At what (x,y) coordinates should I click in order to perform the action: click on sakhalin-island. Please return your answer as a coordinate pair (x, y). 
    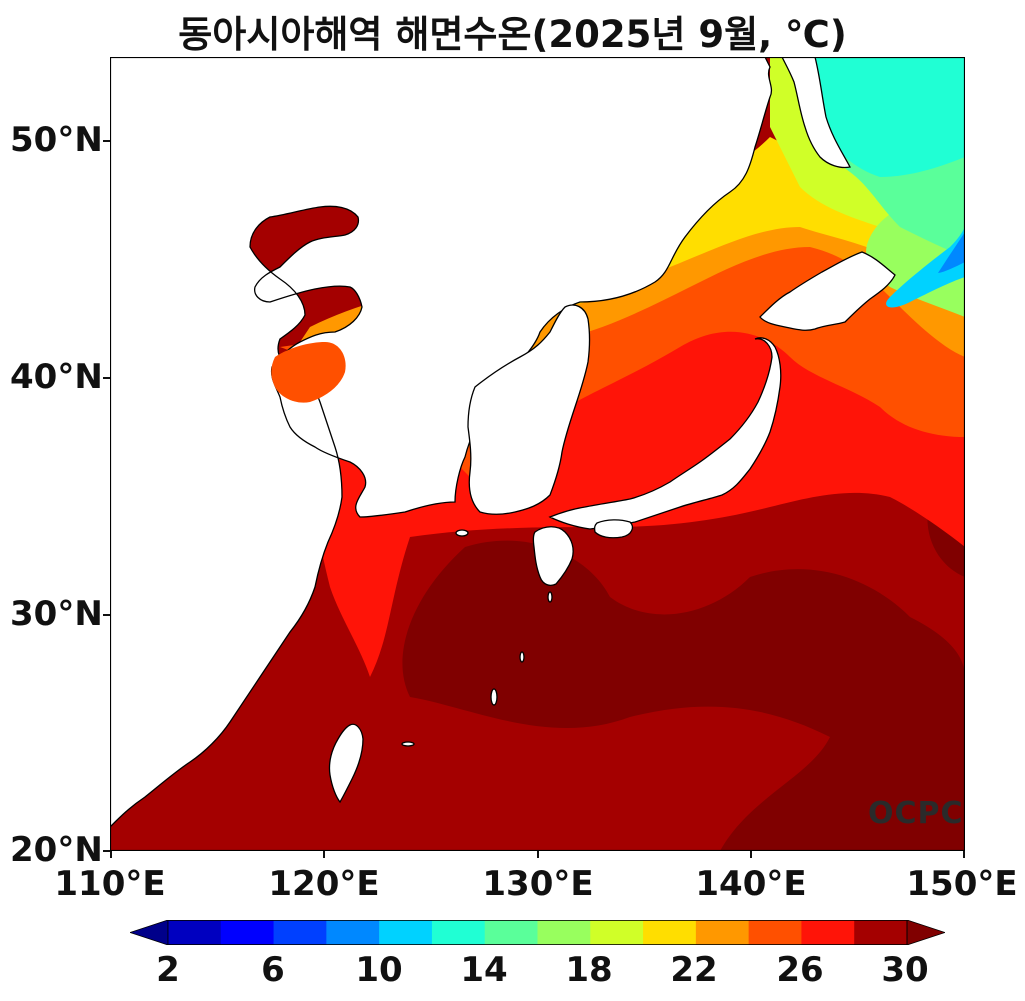
    Looking at the image, I should click on (816, 113).